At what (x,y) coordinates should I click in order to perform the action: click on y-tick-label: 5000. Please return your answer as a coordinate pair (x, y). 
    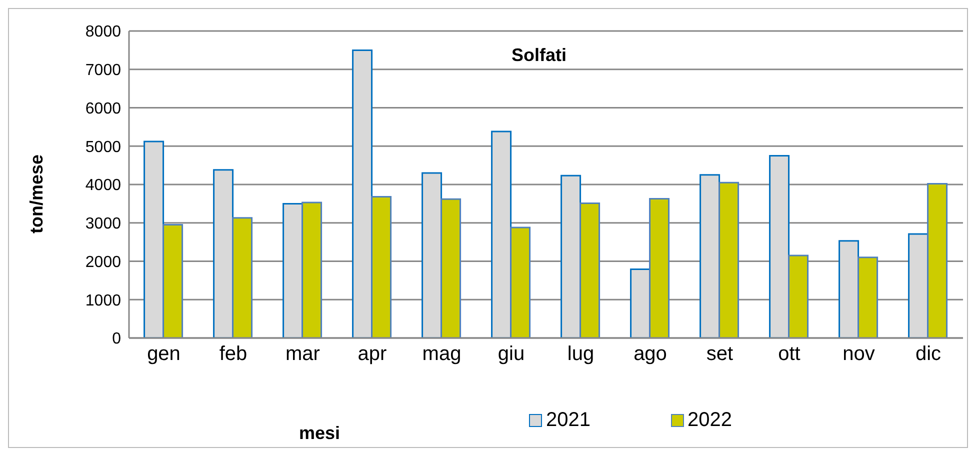
    Looking at the image, I should click on (103, 147).